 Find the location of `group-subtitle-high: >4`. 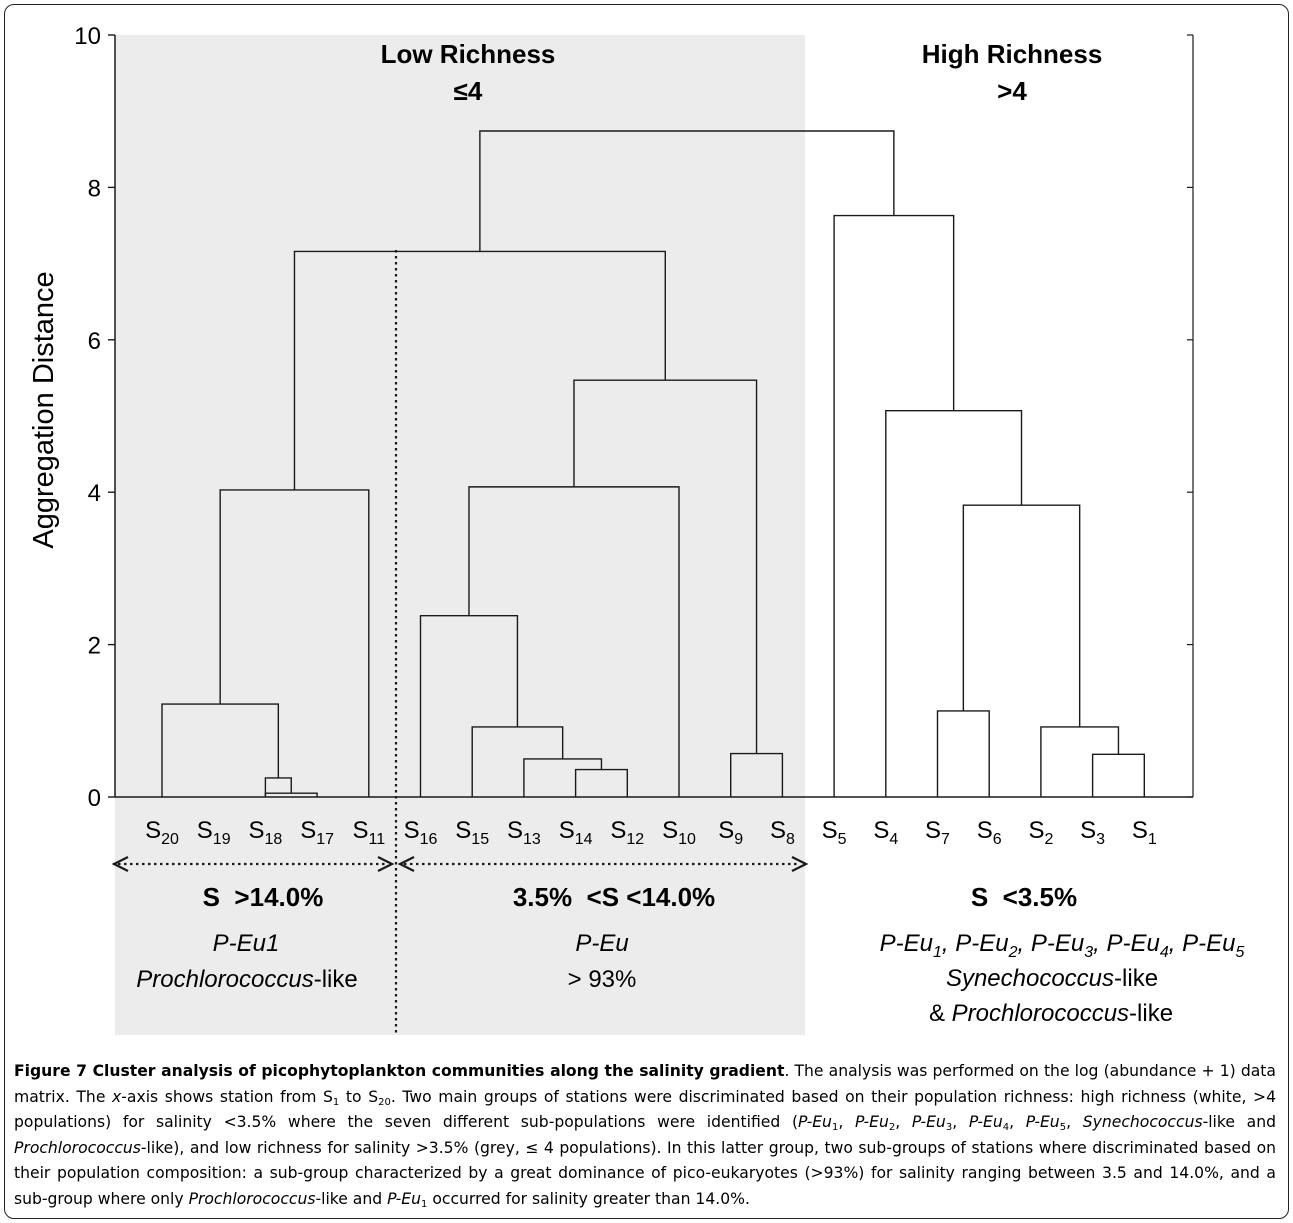

group-subtitle-high: >4 is located at coordinates (1012, 91).